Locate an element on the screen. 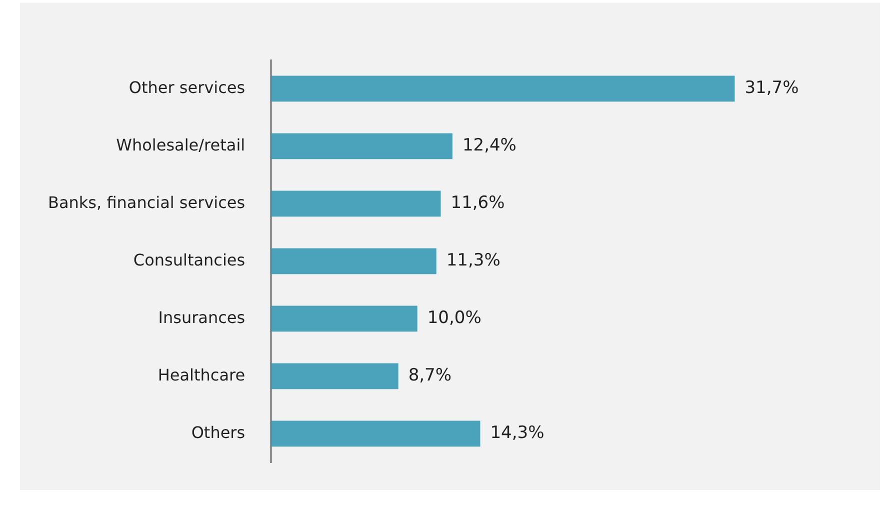 The image size is (889, 519). data-label: 12,4% is located at coordinates (489, 146).